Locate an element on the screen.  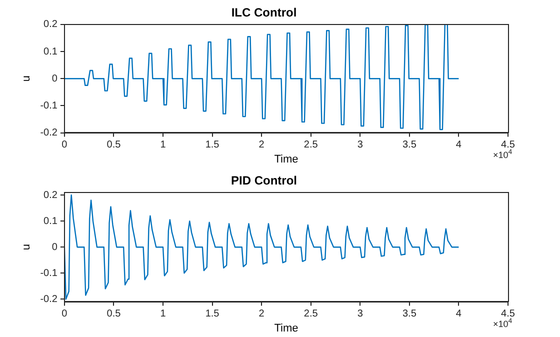
chart-title: ILC Control is located at coordinates (264, 13).